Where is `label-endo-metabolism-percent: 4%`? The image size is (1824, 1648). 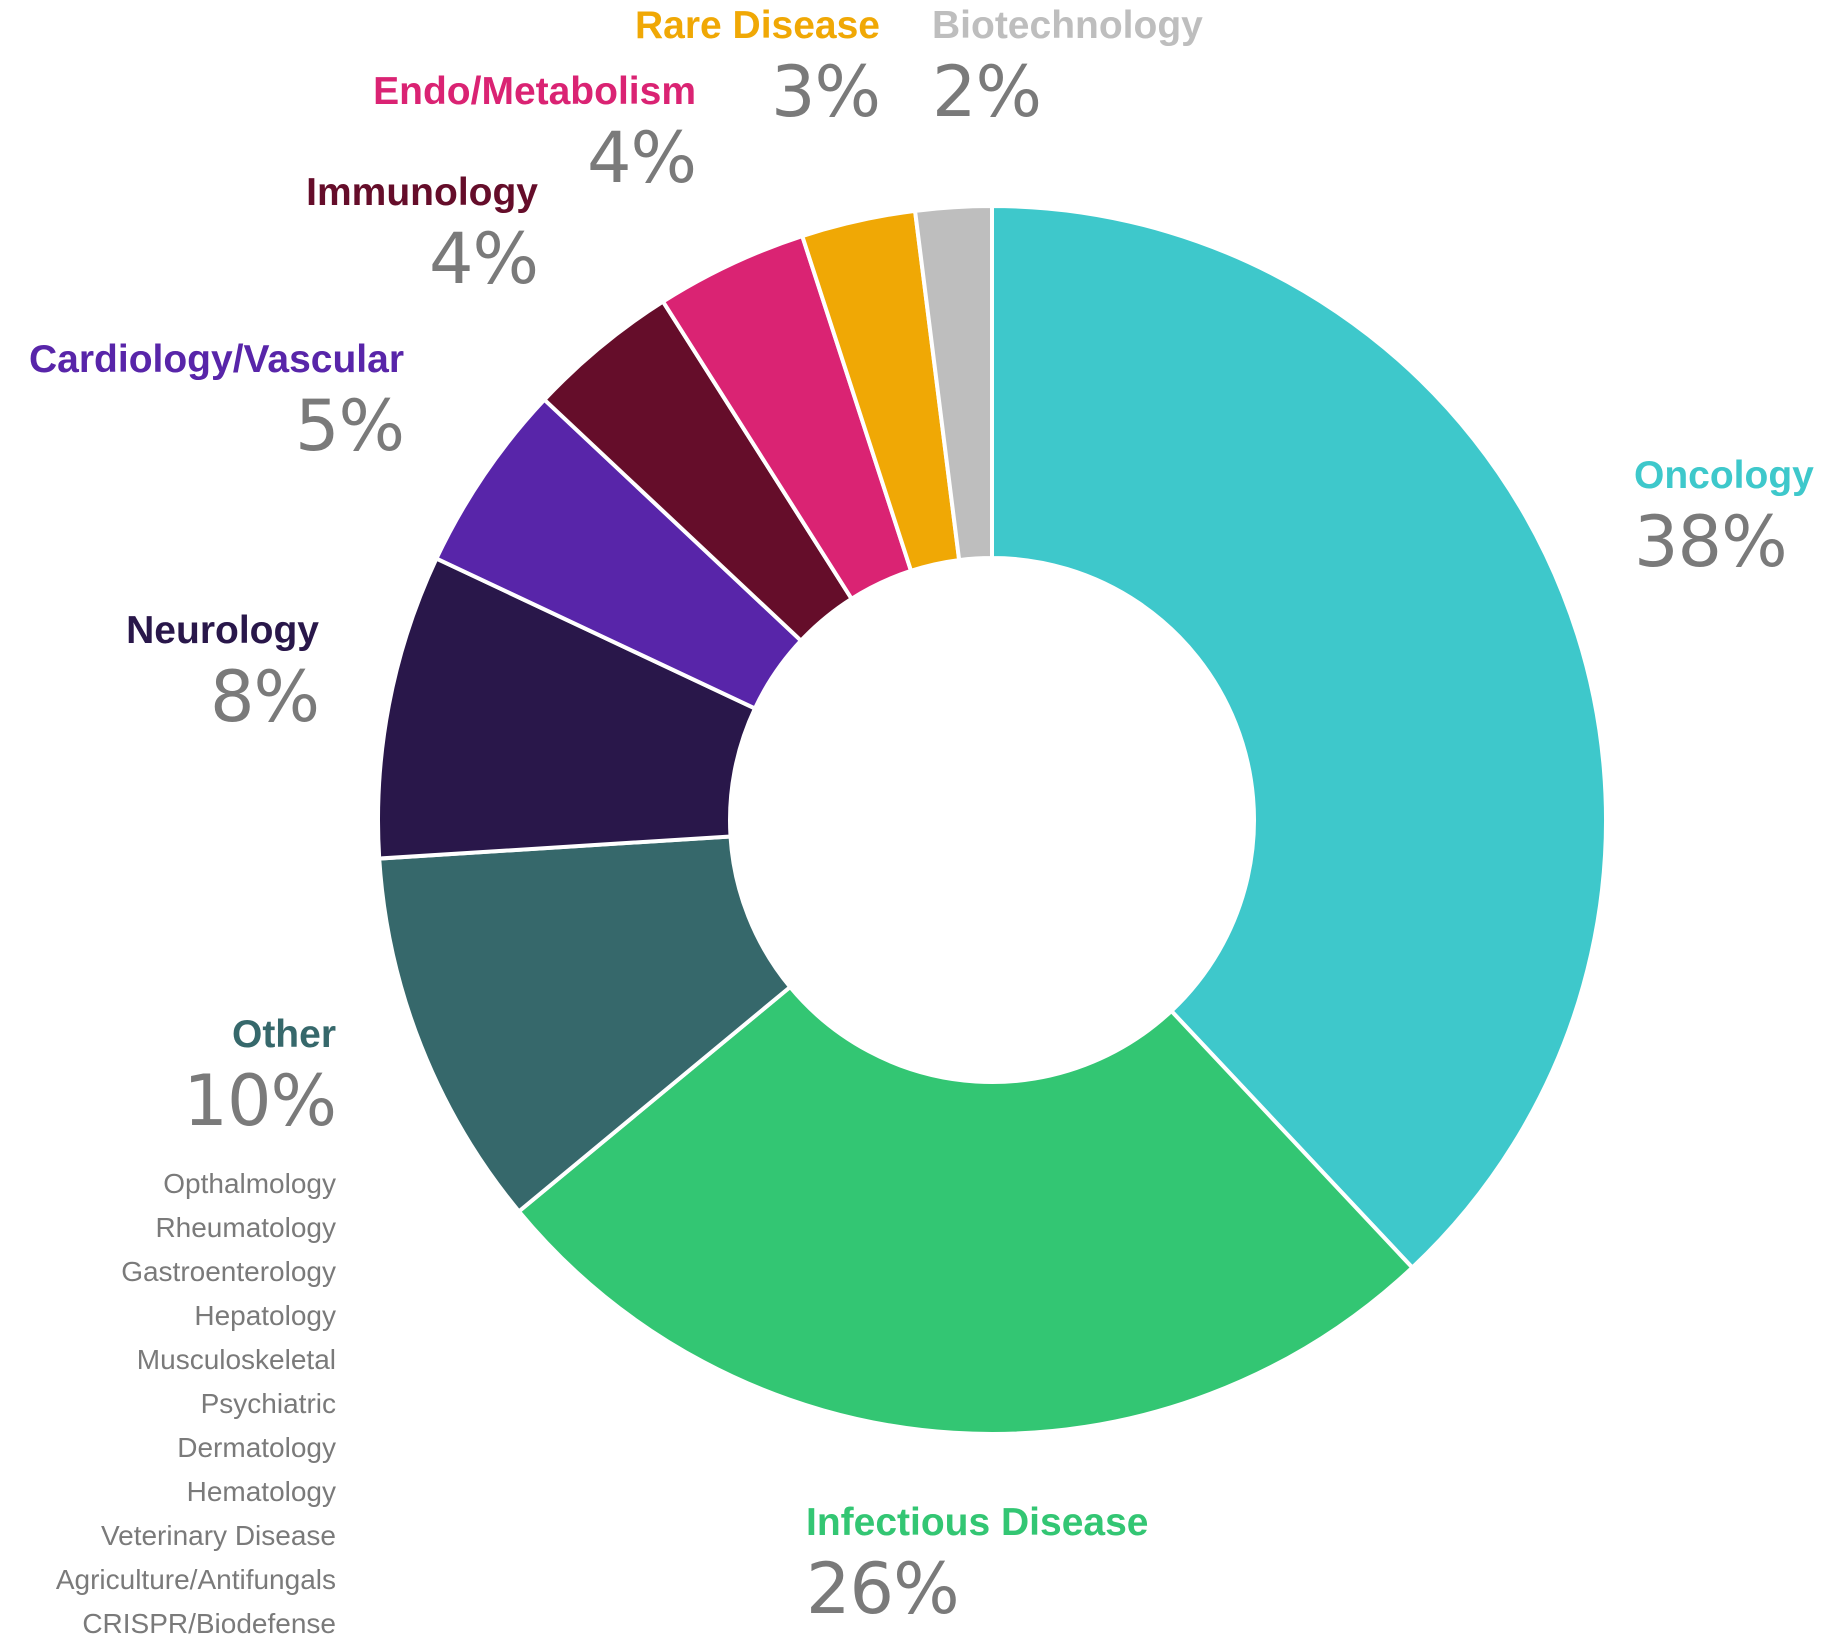 label-endo-metabolism-percent: 4% is located at coordinates (641, 158).